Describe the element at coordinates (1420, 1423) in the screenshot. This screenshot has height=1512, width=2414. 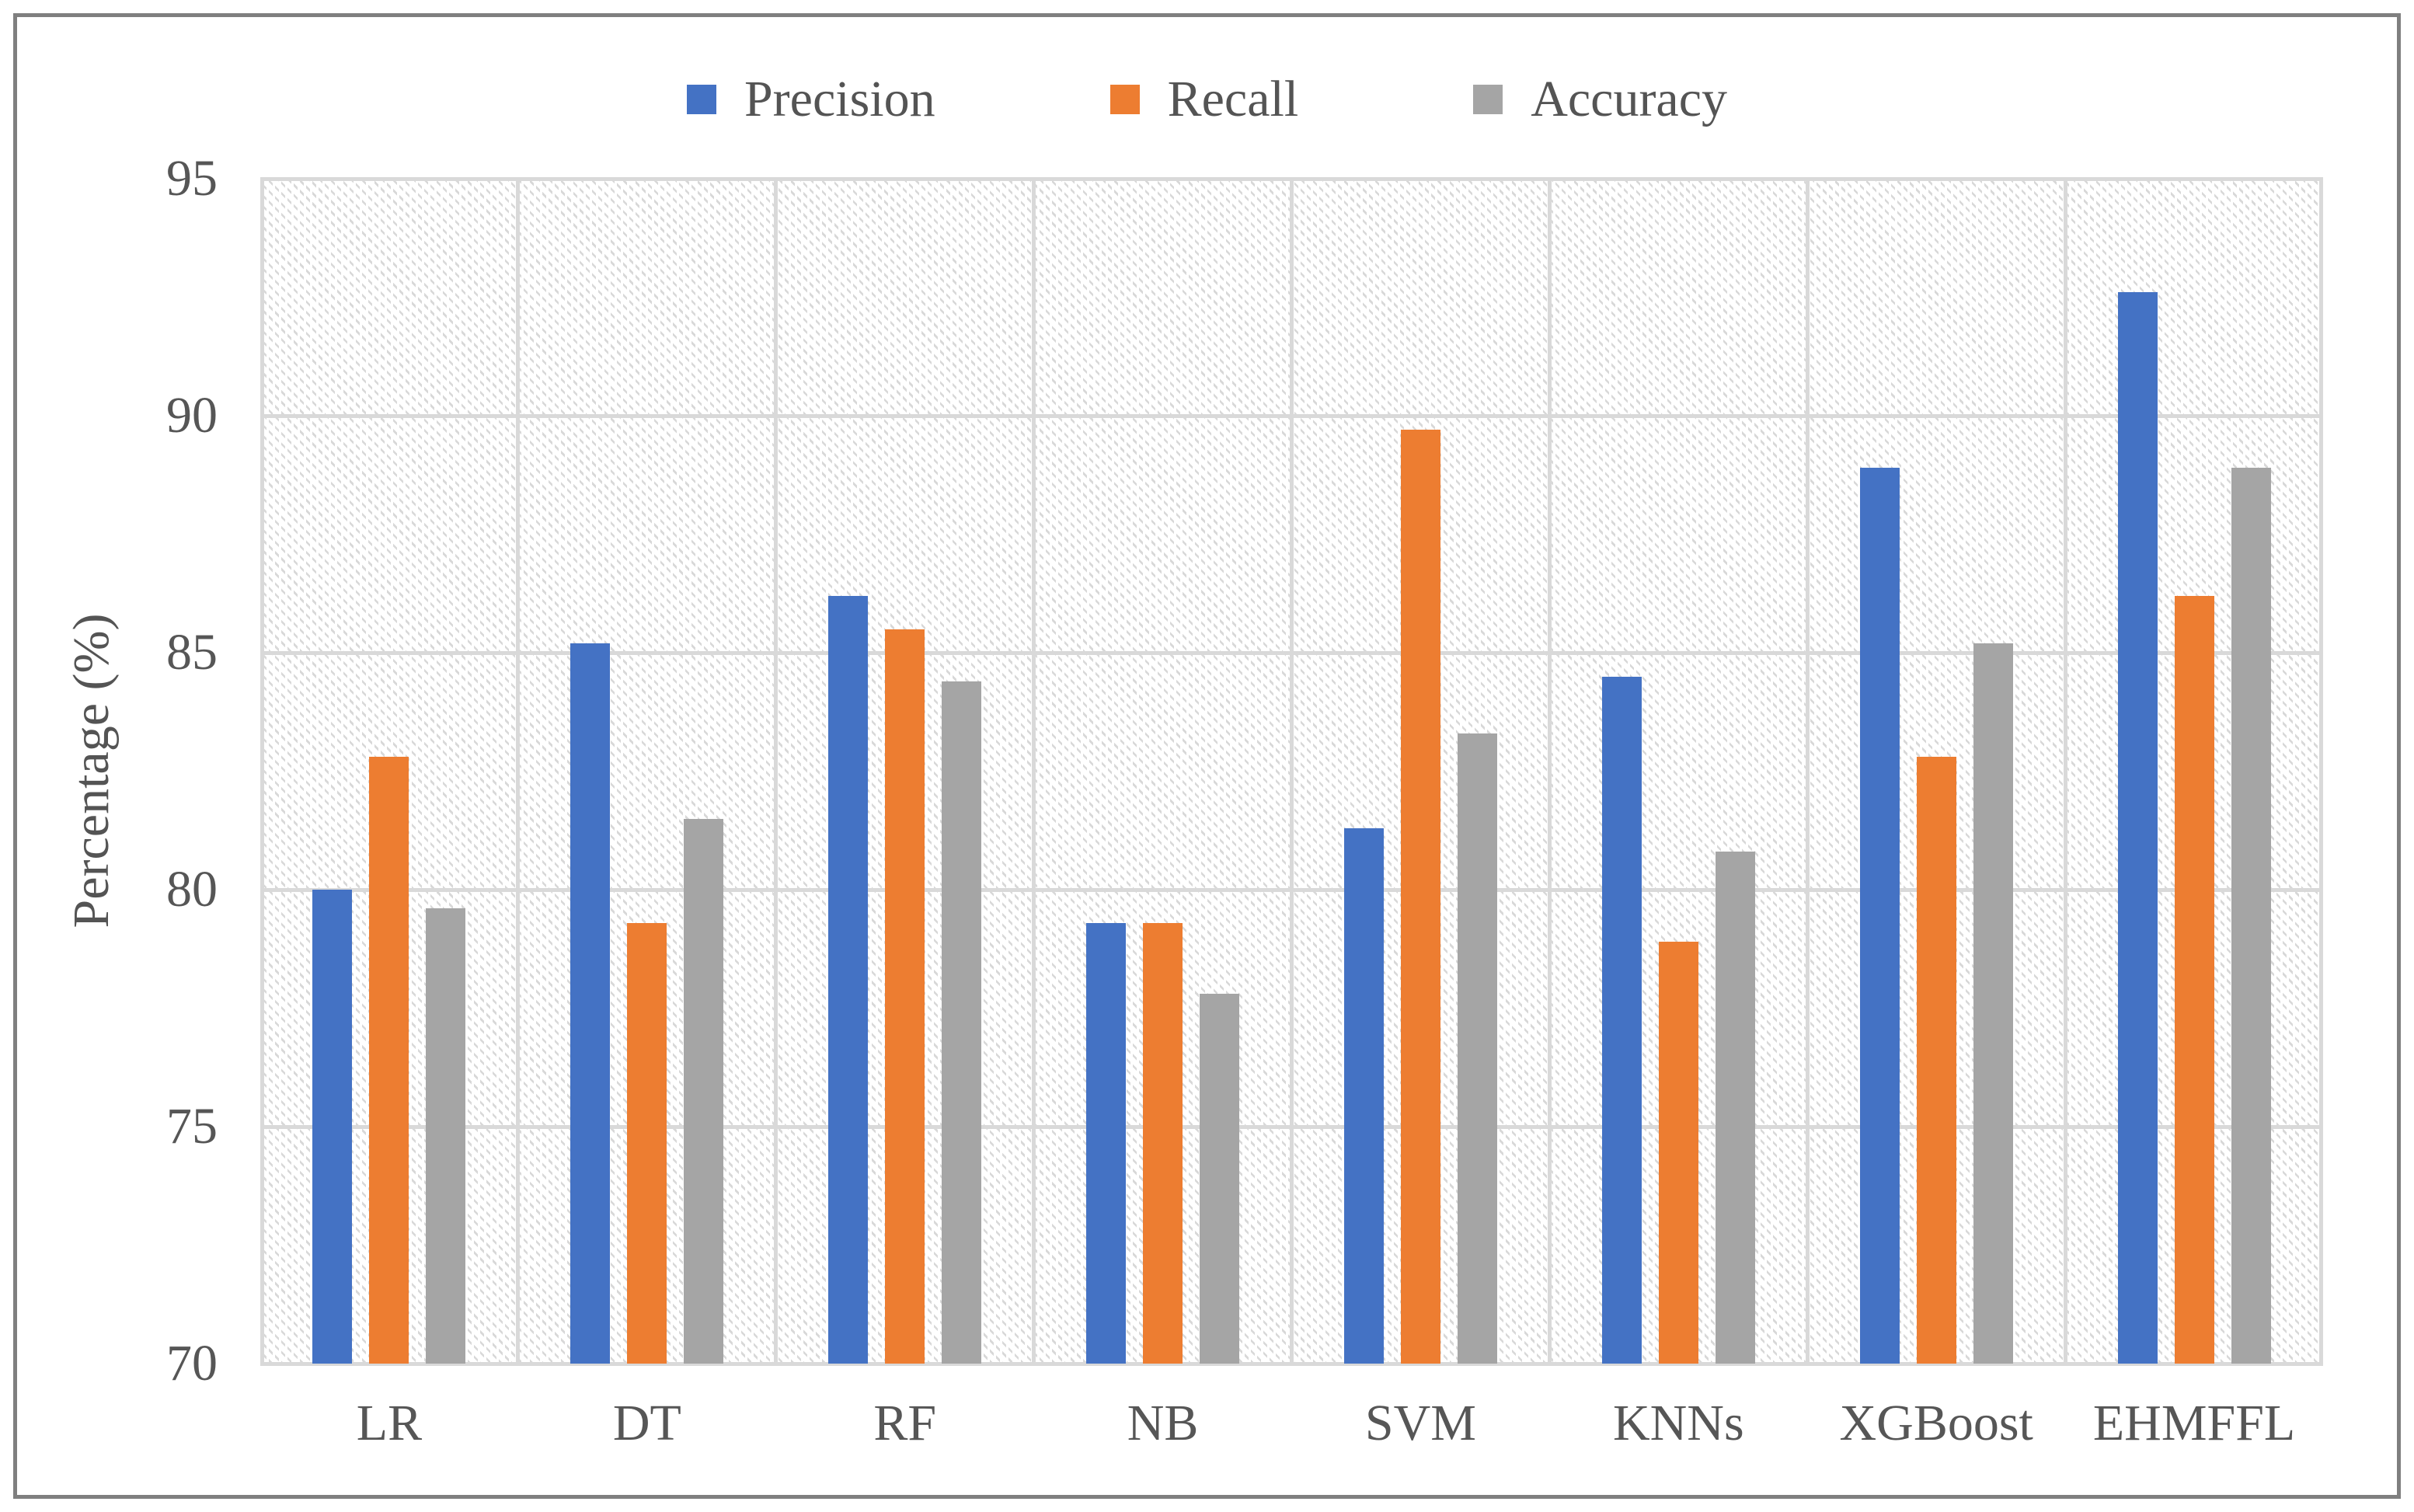
I see `x-category-label-svm: SVM` at that location.